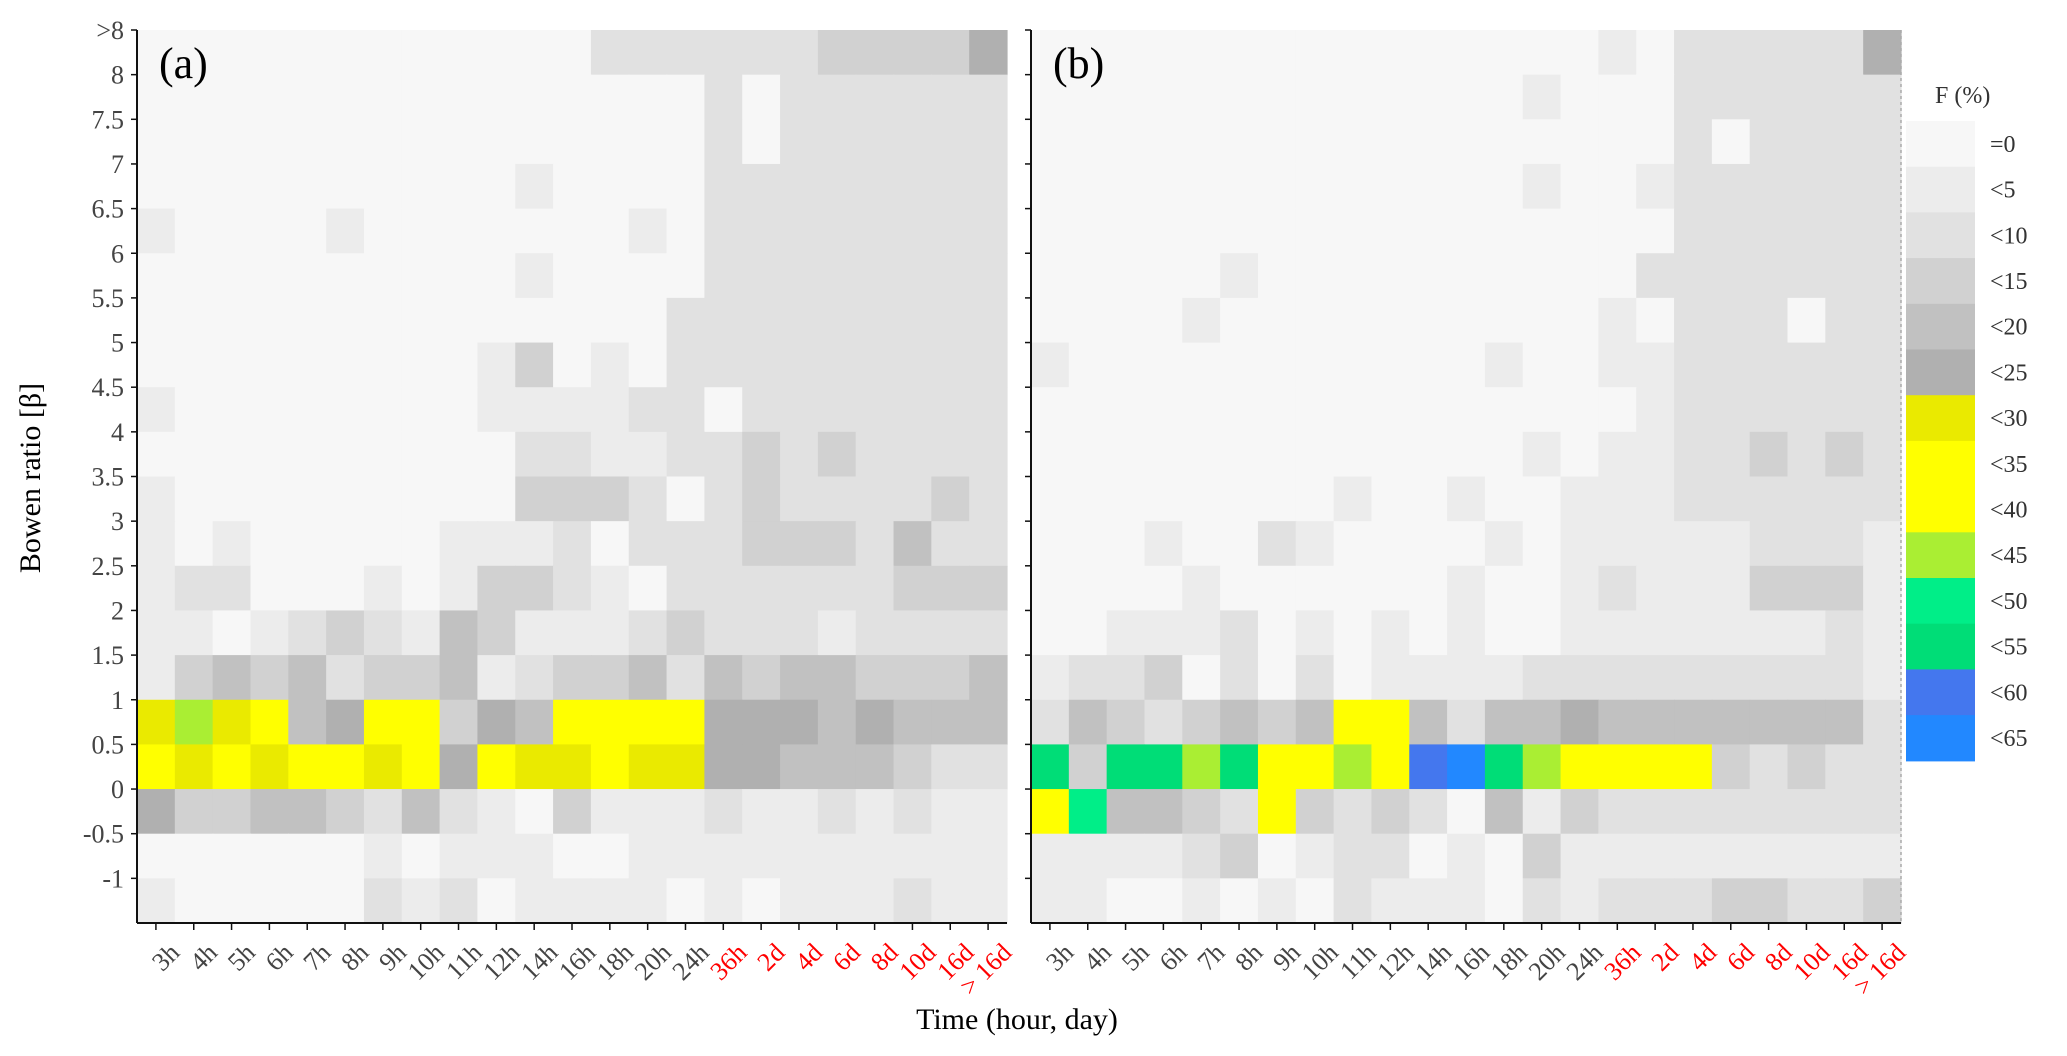  Describe the element at coordinates (30, 478) in the screenshot. I see `y-axis-title: Bowen ratio [β]` at that location.